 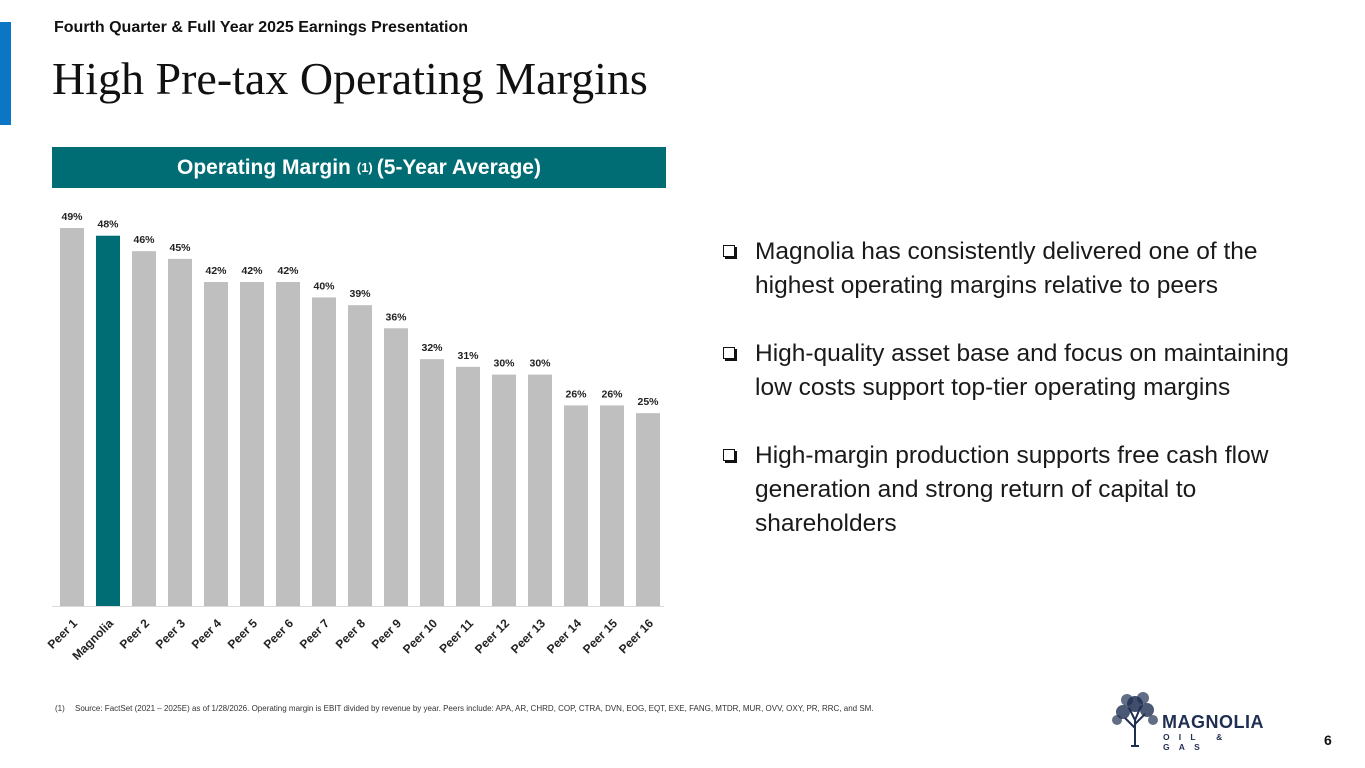 What do you see at coordinates (468, 356) in the screenshot?
I see `data-label: 31%` at bounding box center [468, 356].